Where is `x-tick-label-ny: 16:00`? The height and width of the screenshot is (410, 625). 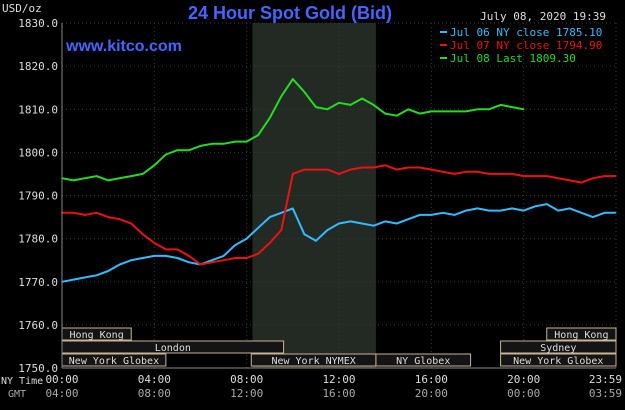
x-tick-label-ny: 16:00 is located at coordinates (431, 379).